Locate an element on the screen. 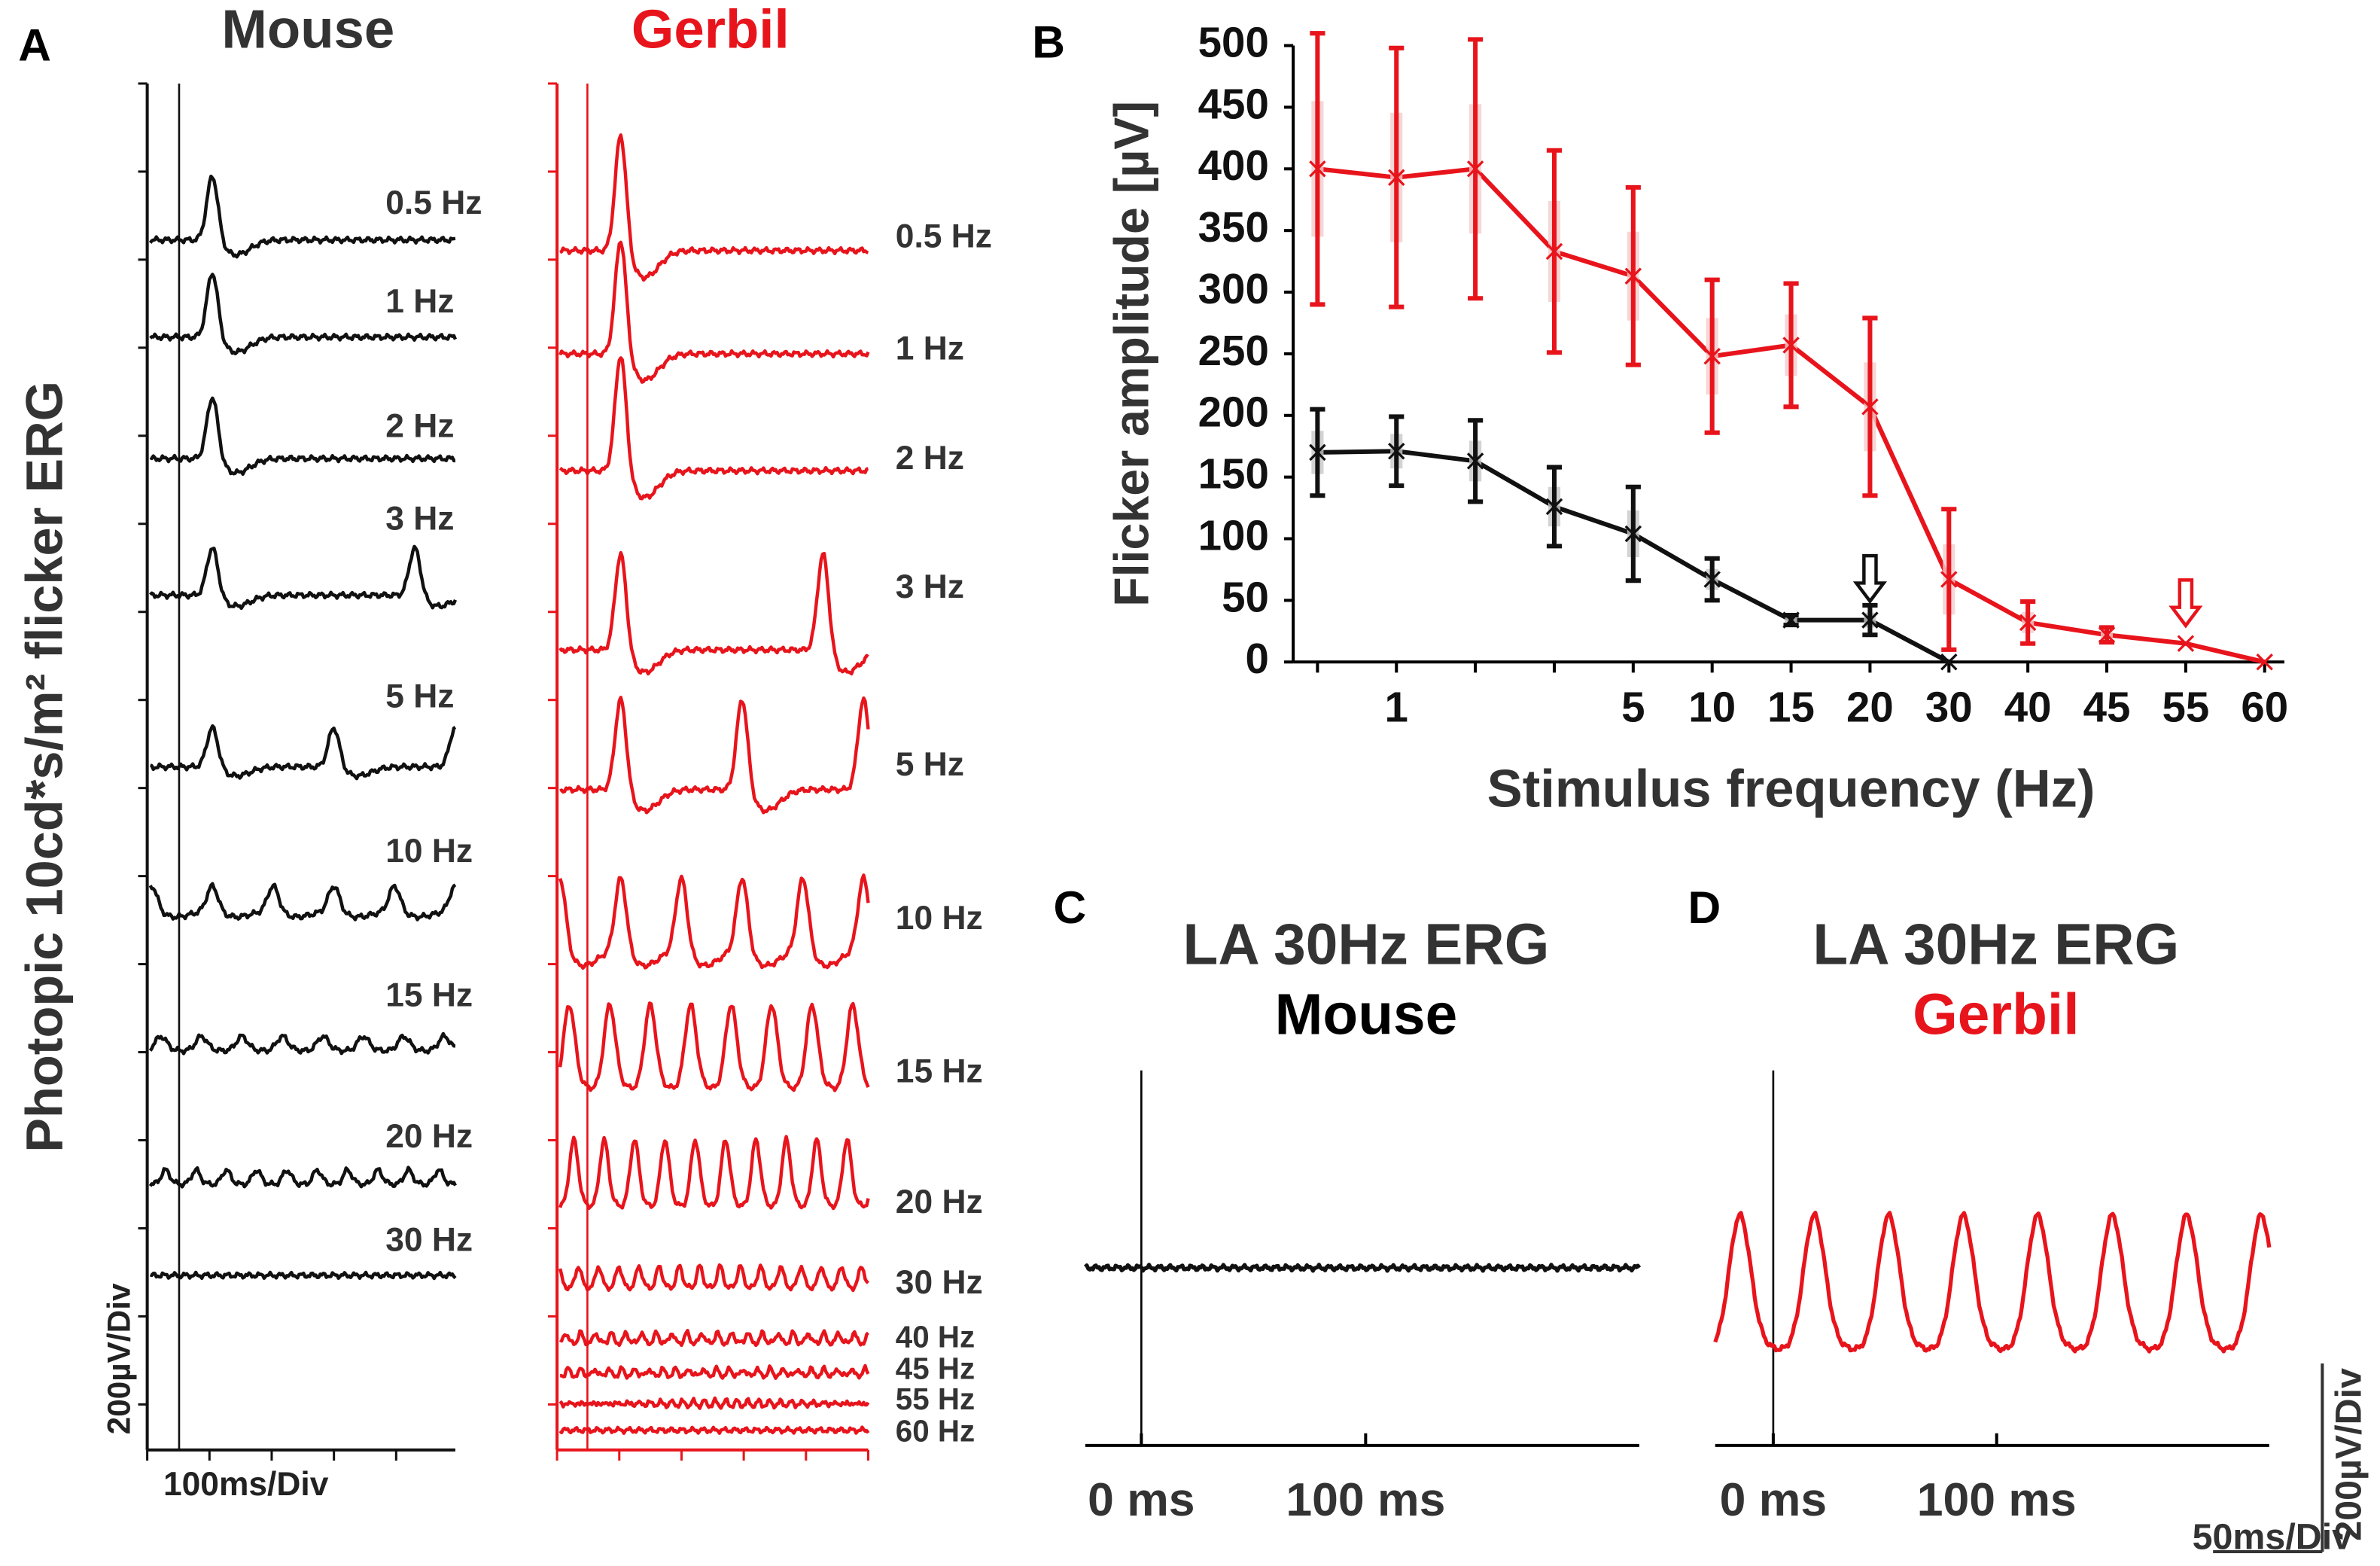  y-tick-label: 250 is located at coordinates (1233, 350).